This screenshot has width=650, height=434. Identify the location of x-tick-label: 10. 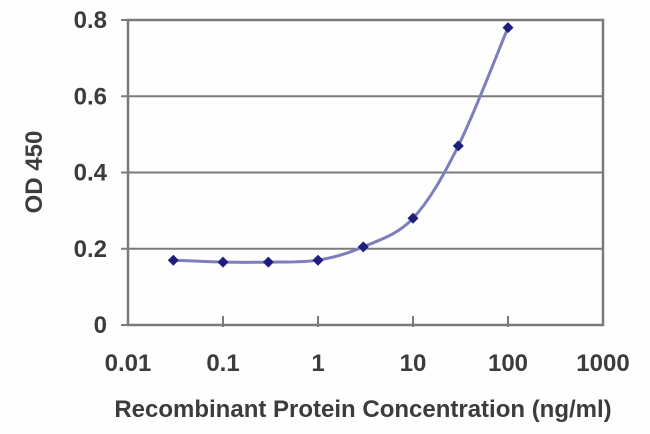
(413, 363).